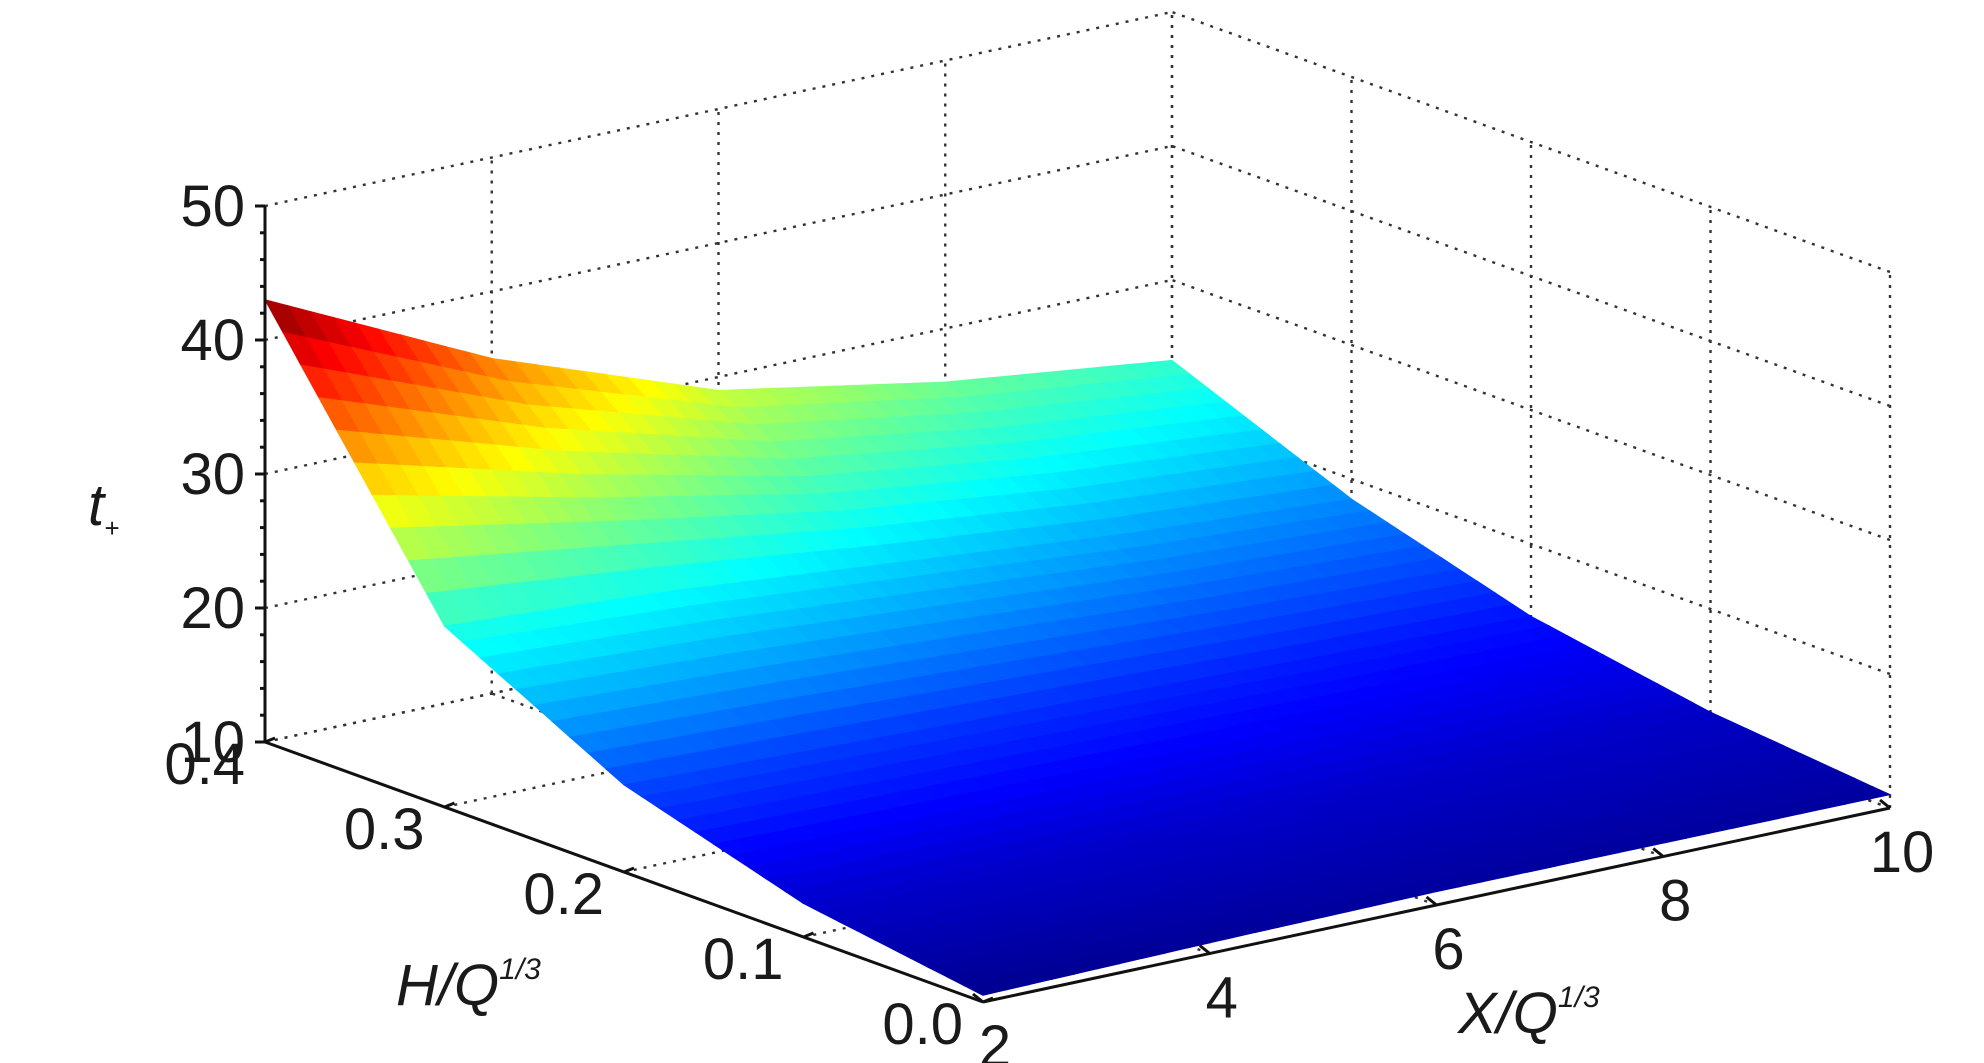 This screenshot has width=1984, height=1063. I want to click on z-tick-label: 30, so click(212, 474).